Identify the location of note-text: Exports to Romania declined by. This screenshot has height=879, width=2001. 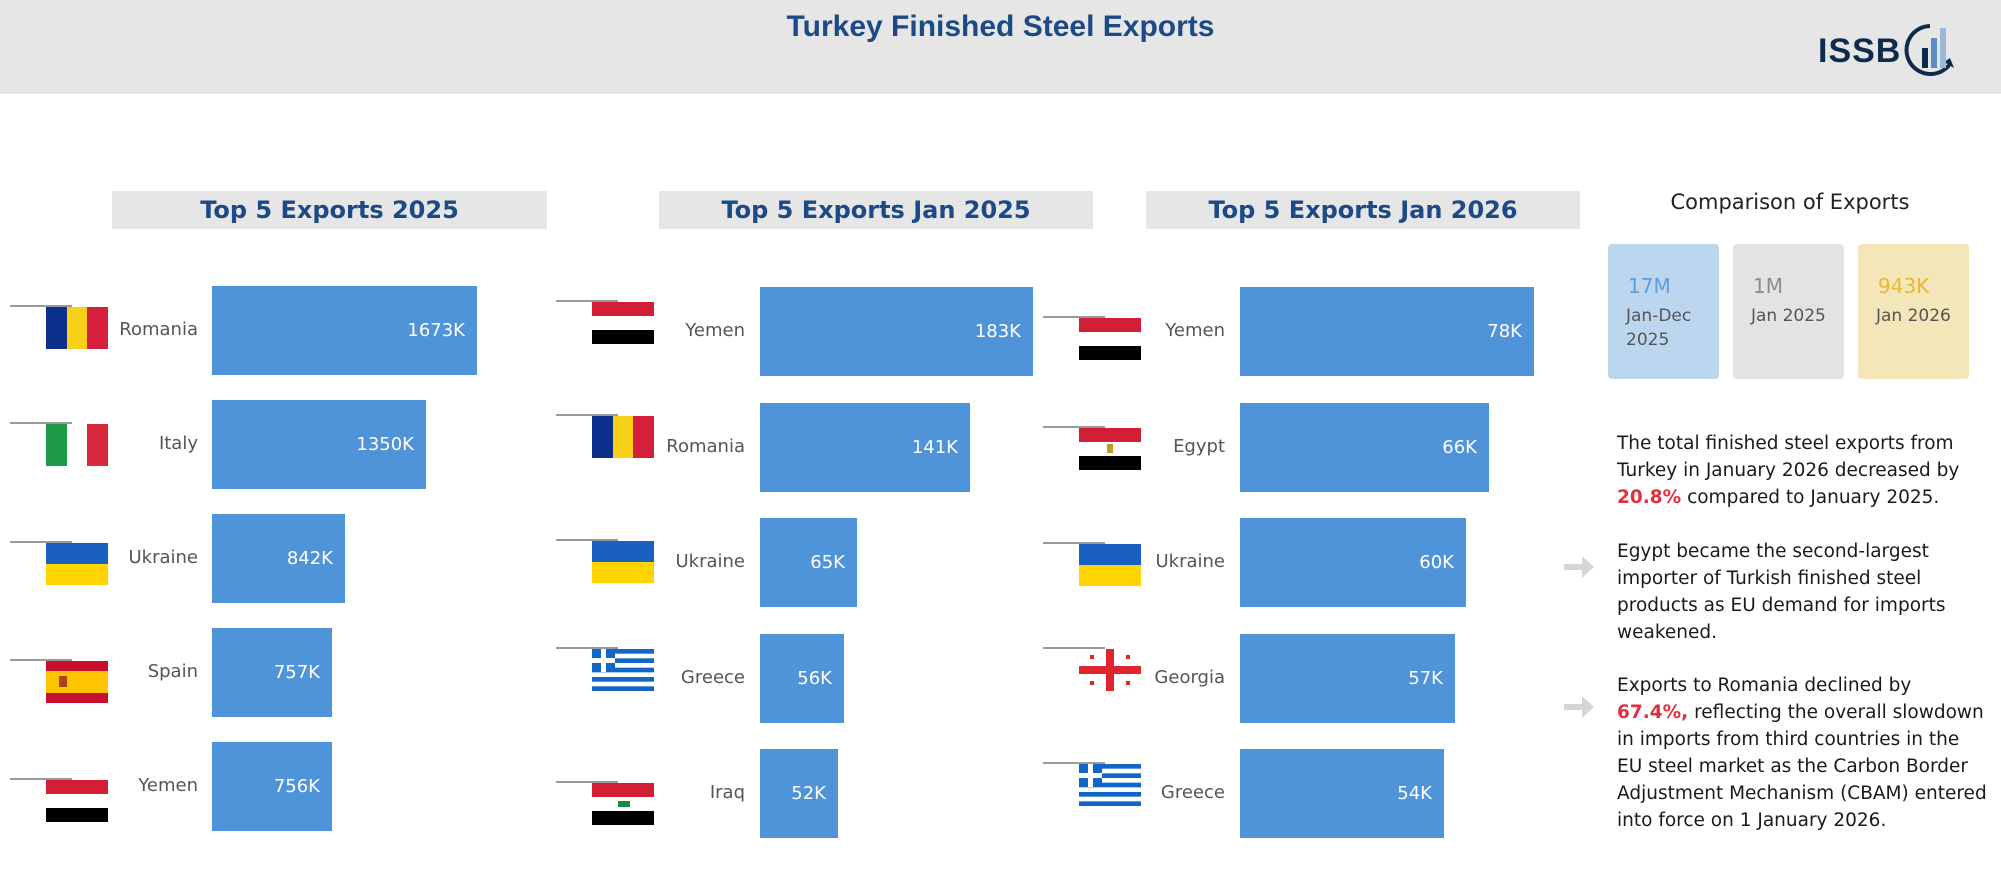
(1764, 685).